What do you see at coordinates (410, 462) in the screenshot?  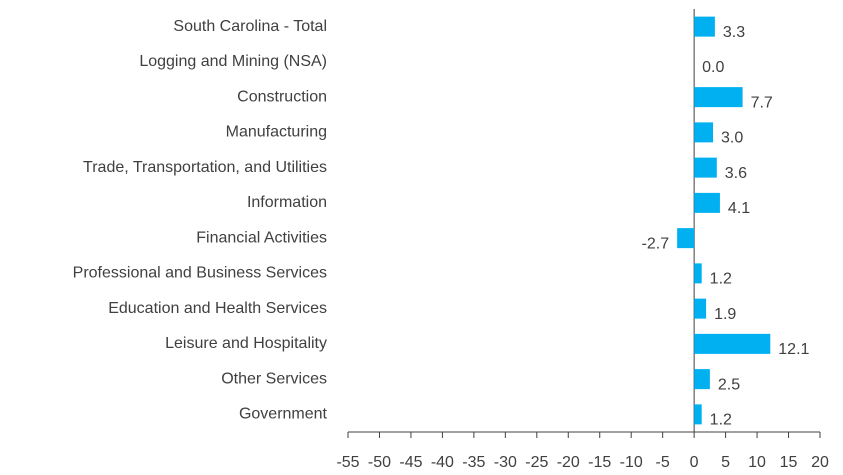 I see `x-tick-label: -45` at bounding box center [410, 462].